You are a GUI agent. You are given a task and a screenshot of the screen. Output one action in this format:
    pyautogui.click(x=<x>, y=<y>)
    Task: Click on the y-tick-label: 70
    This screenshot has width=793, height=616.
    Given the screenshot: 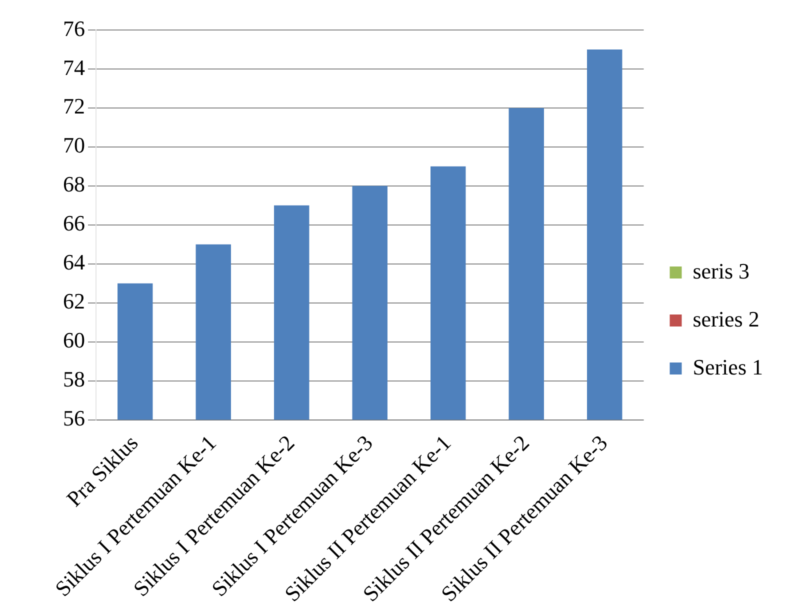 What is the action you would take?
    pyautogui.click(x=74, y=145)
    